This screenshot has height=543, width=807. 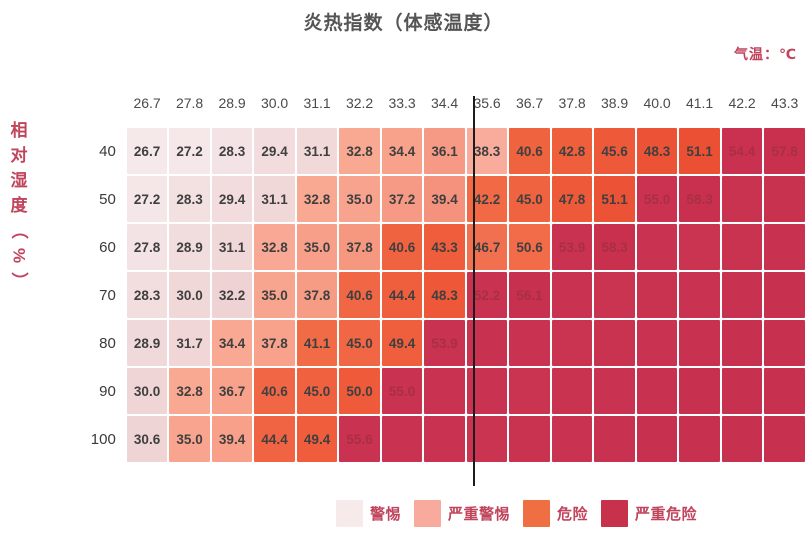 I want to click on row-header: 50, so click(x=107, y=199).